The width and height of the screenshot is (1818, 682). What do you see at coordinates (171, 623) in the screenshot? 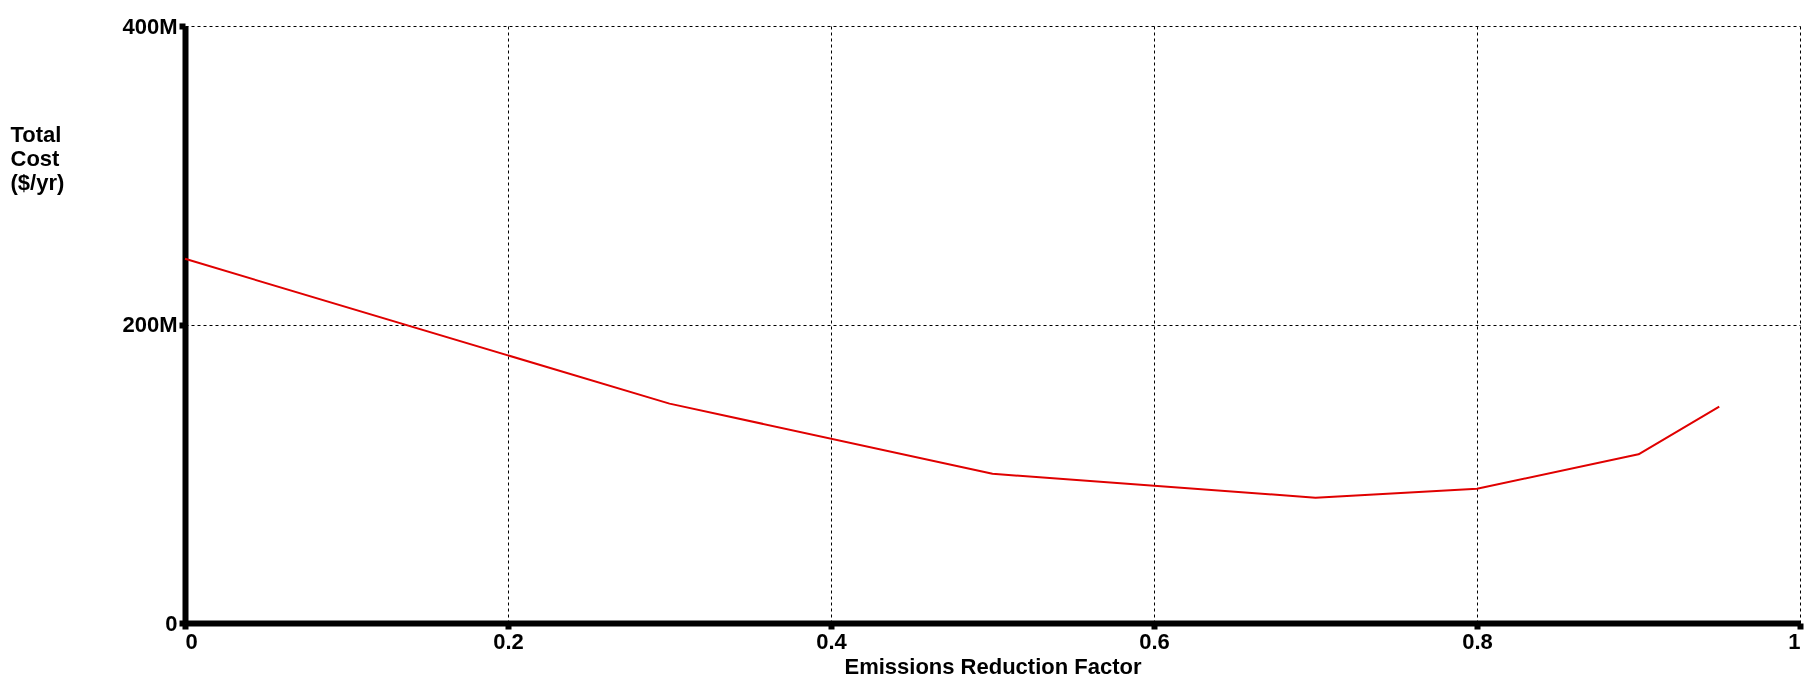
I see `y-tick-label: 0` at bounding box center [171, 623].